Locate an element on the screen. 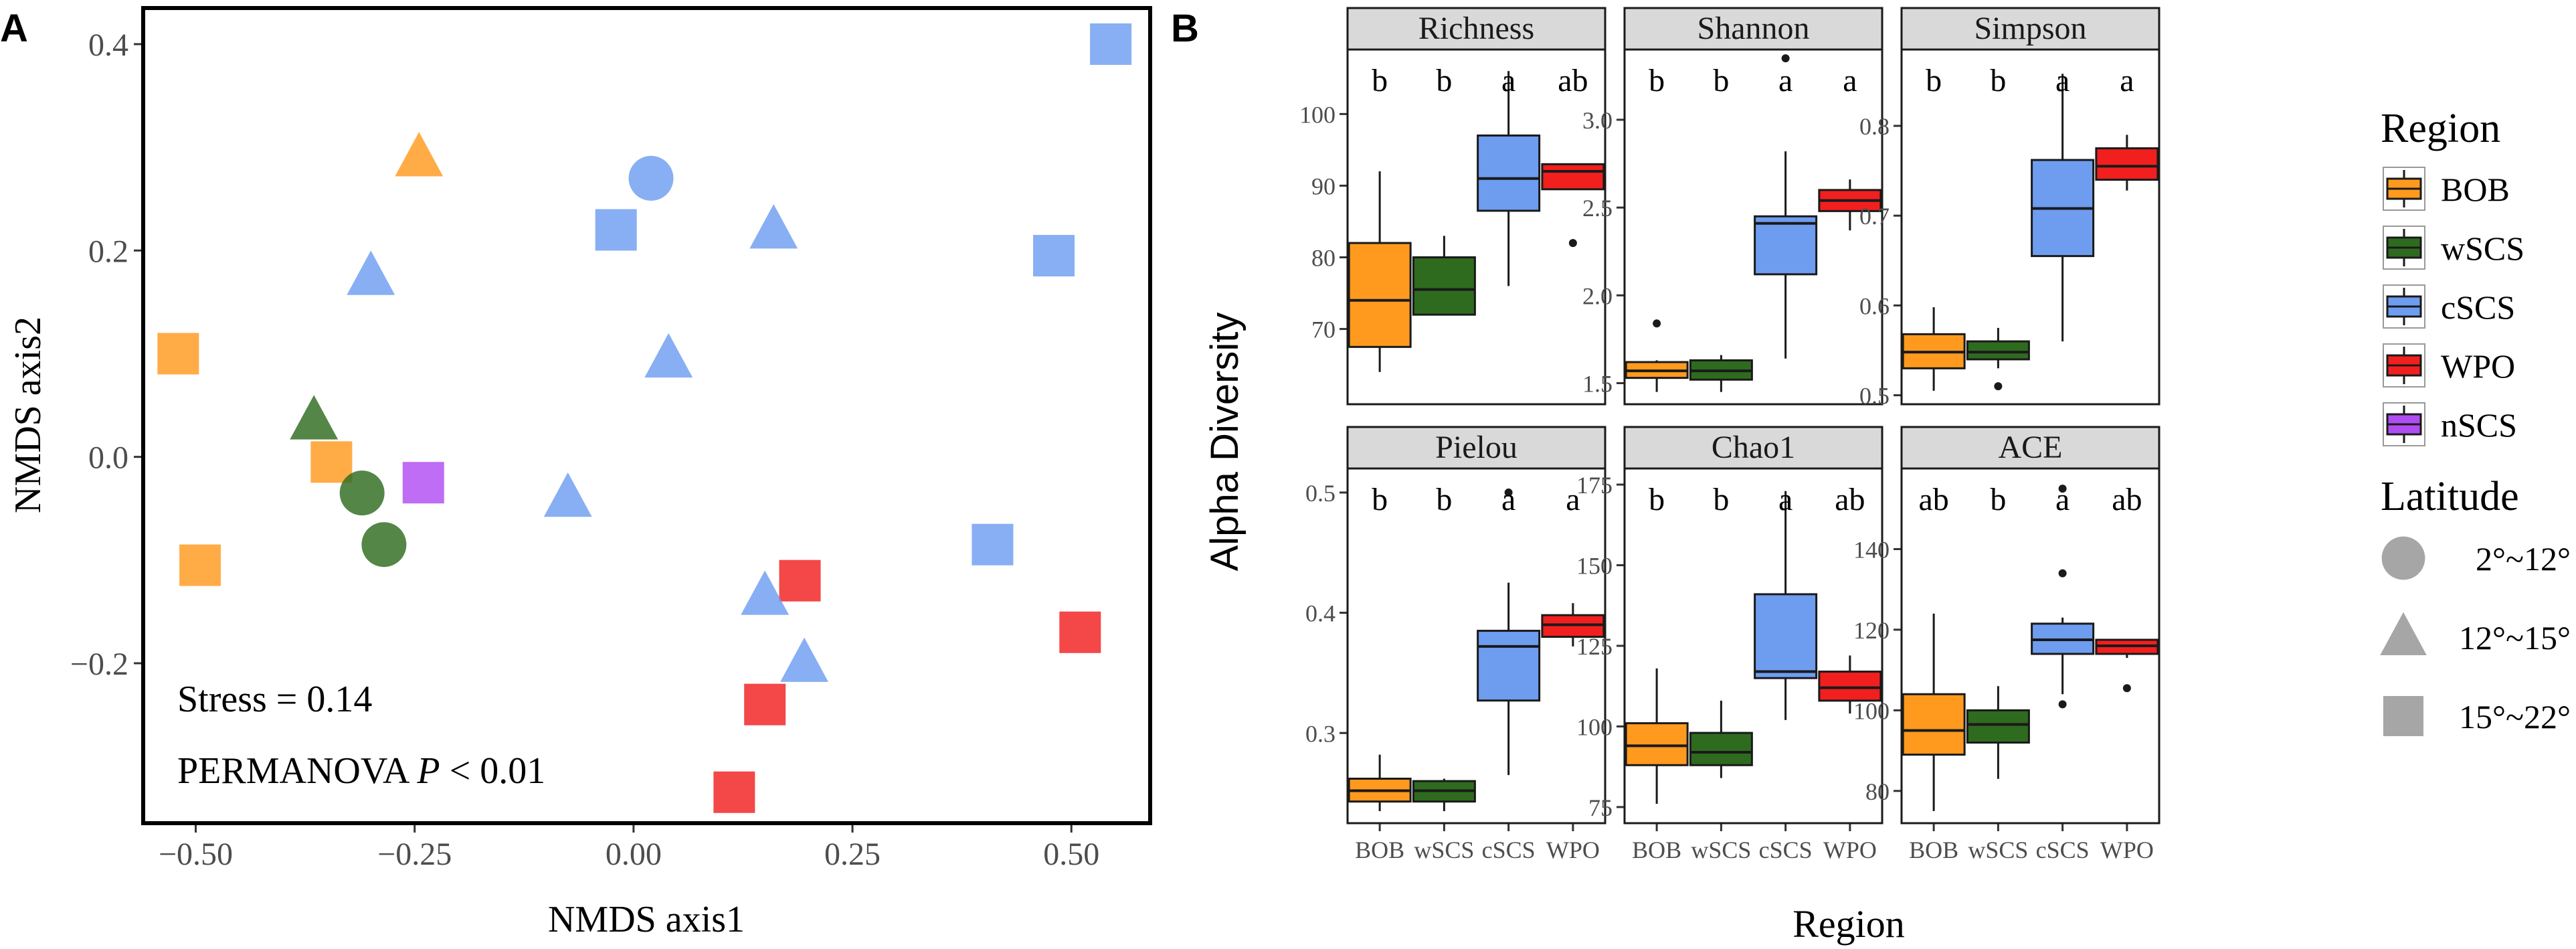 The image size is (2576, 949). legend-latitude-triangle: 12°~15° is located at coordinates (2475, 634).